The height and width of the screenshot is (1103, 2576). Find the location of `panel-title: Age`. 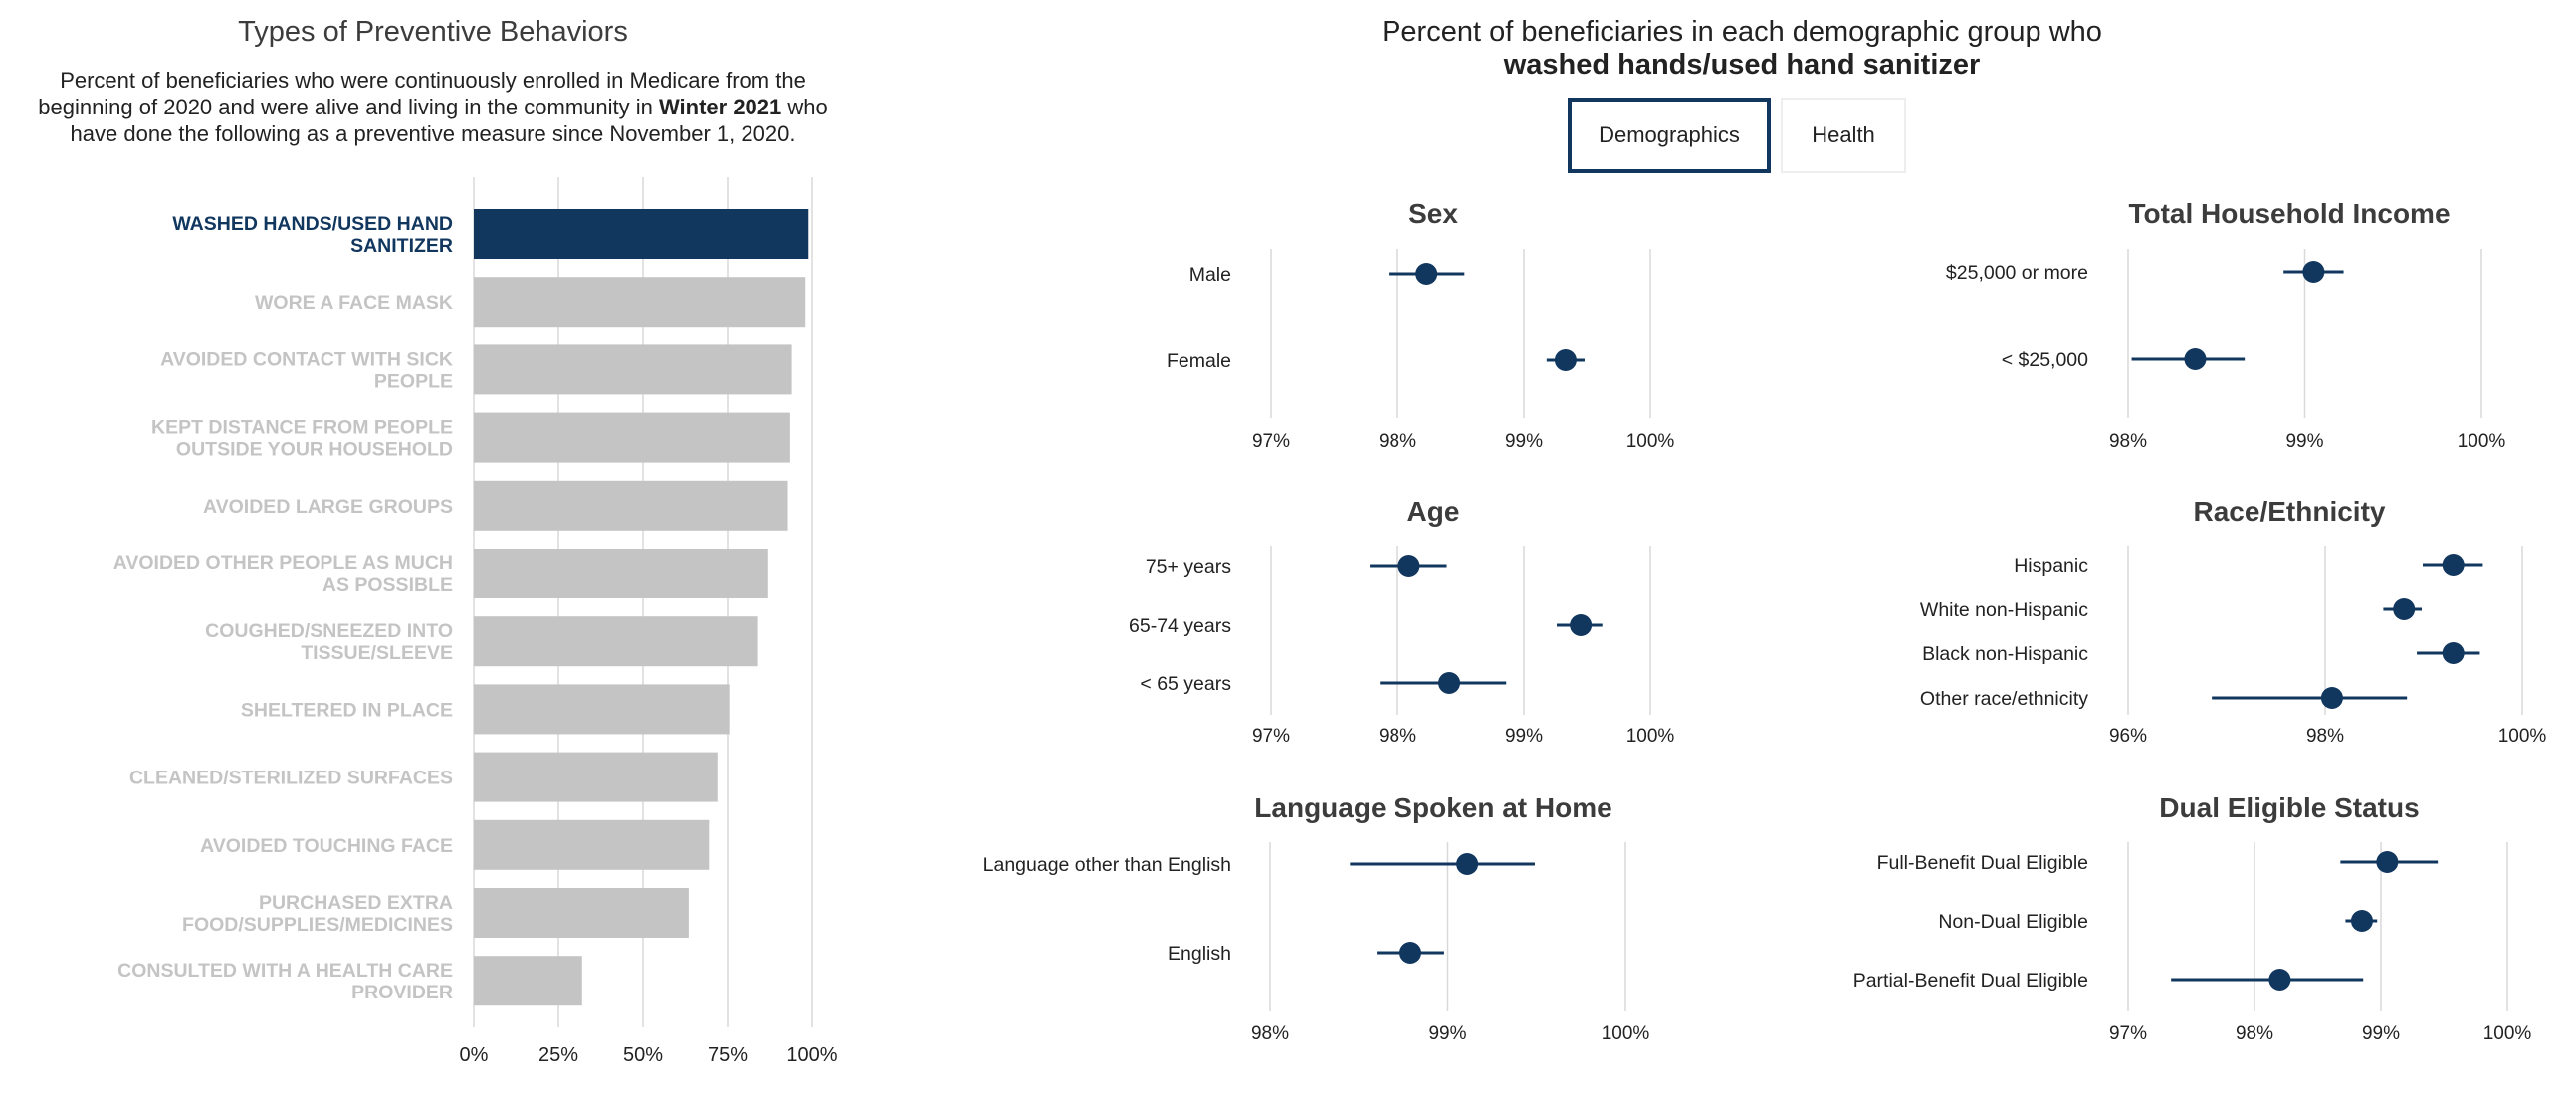

panel-title: Age is located at coordinates (1433, 511).